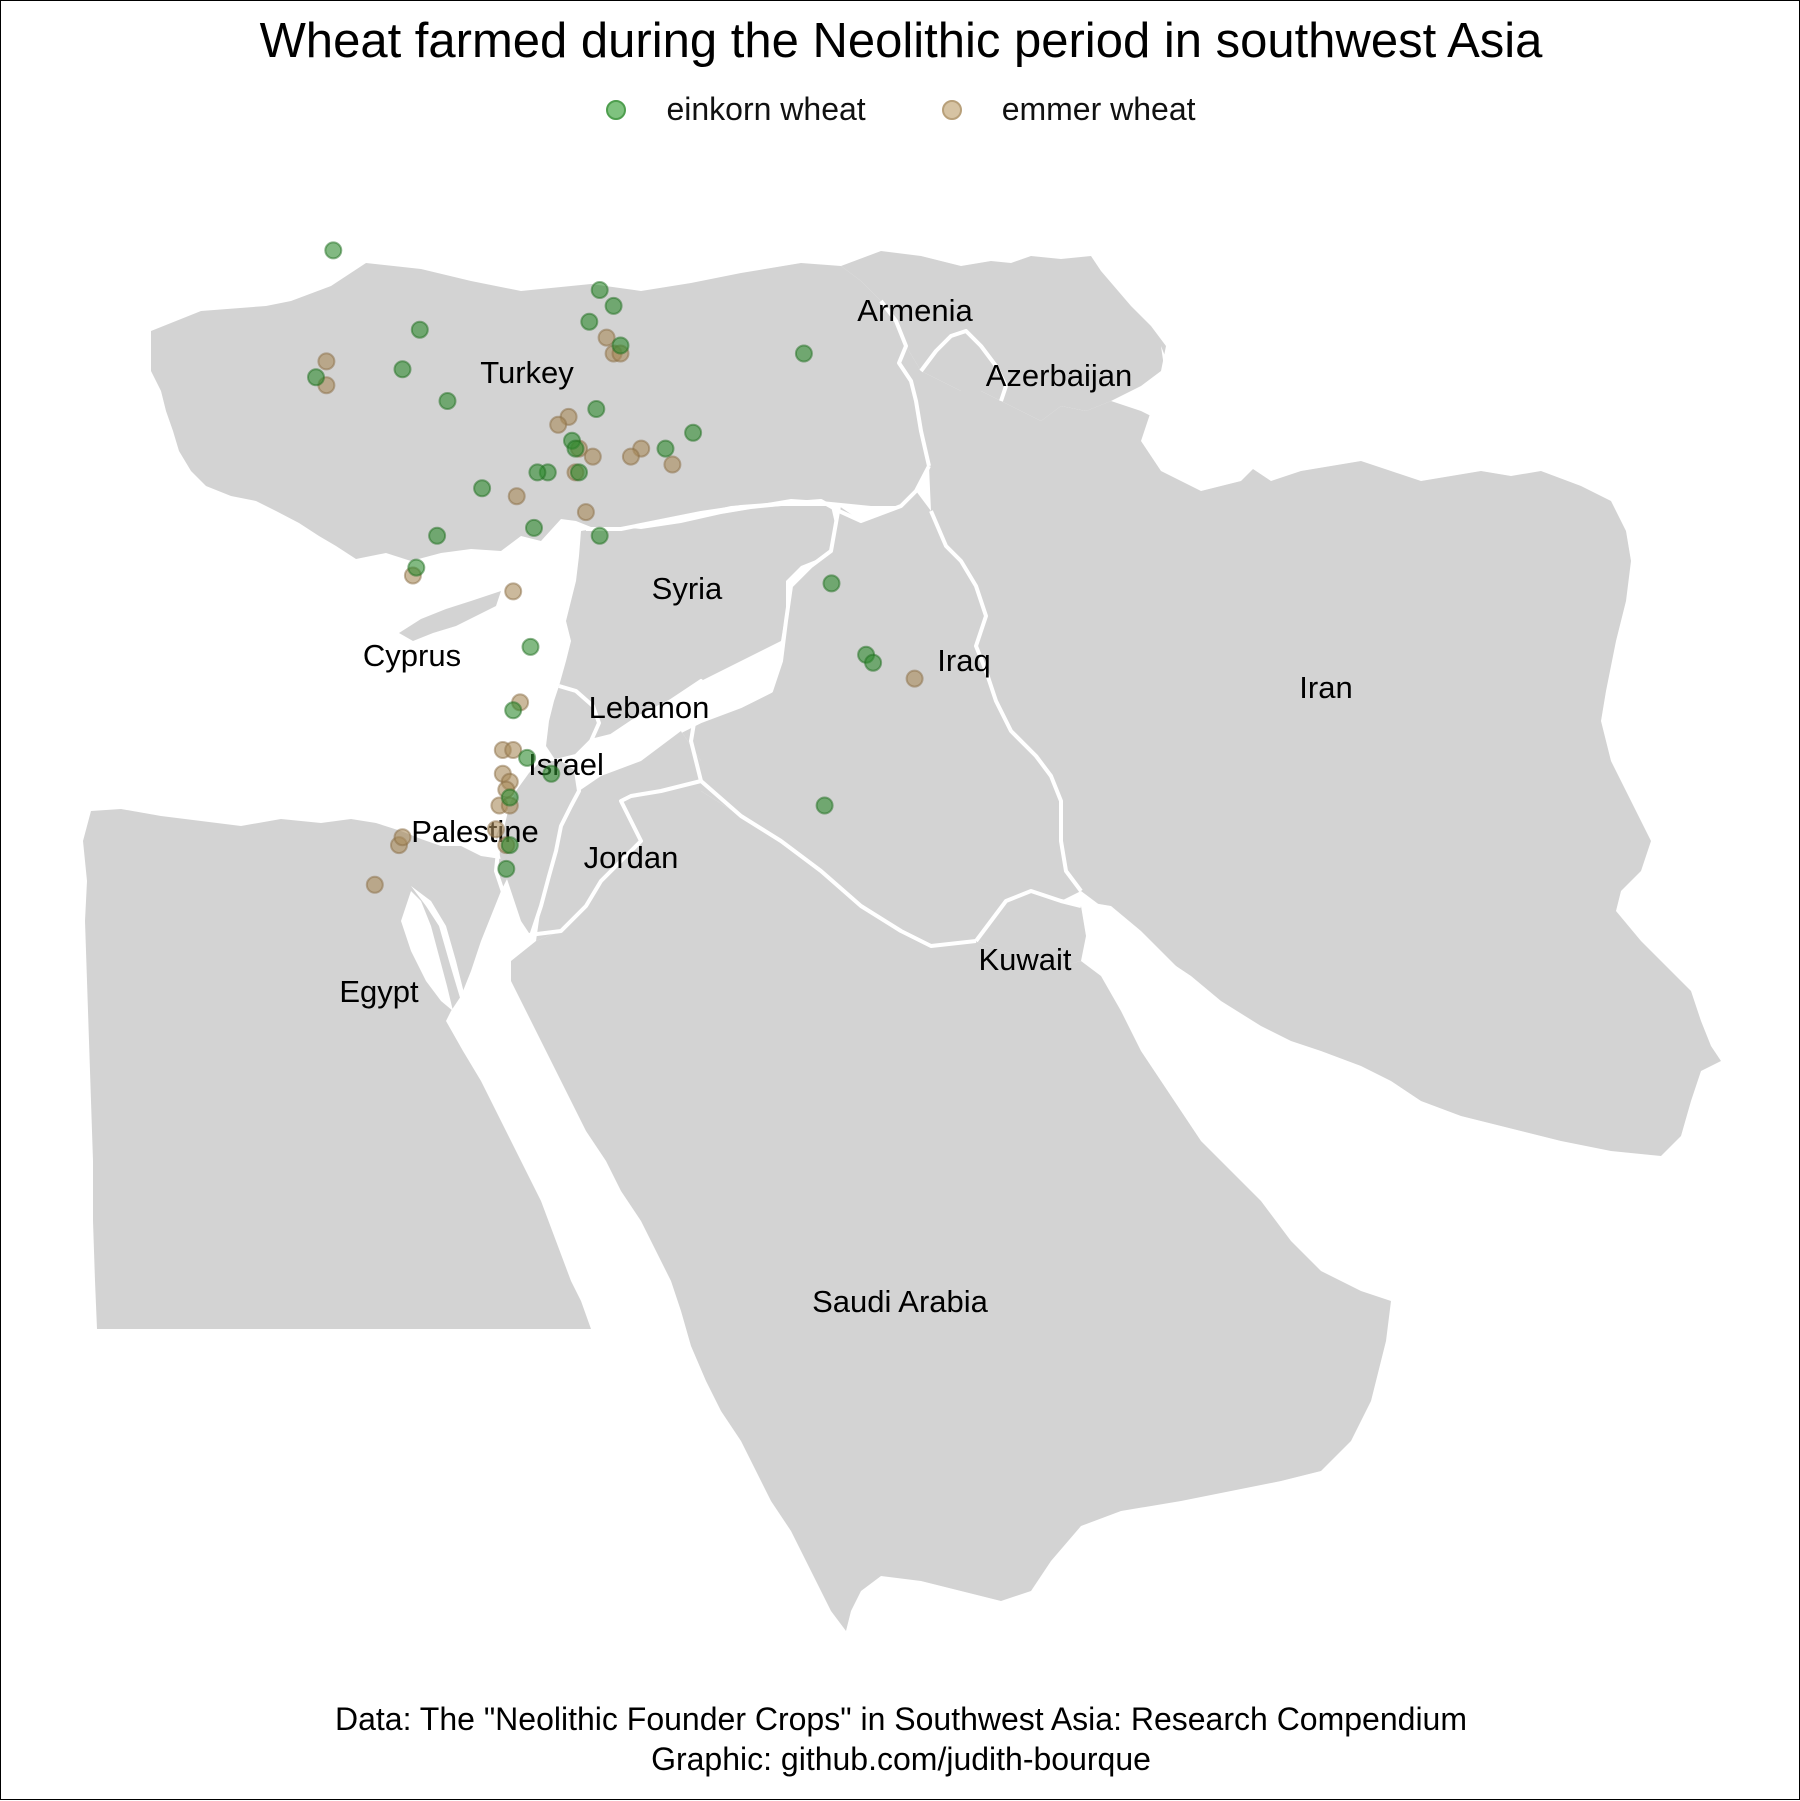 The image size is (1800, 1801). I want to click on country-syria, so click(699, 623).